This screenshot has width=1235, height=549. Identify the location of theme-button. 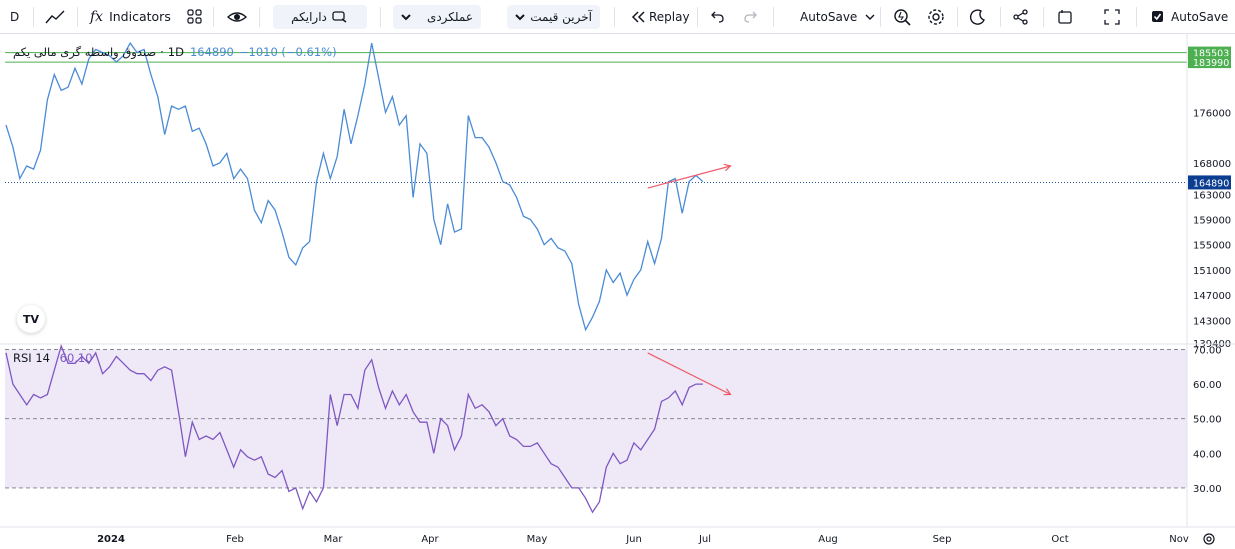
(978, 16).